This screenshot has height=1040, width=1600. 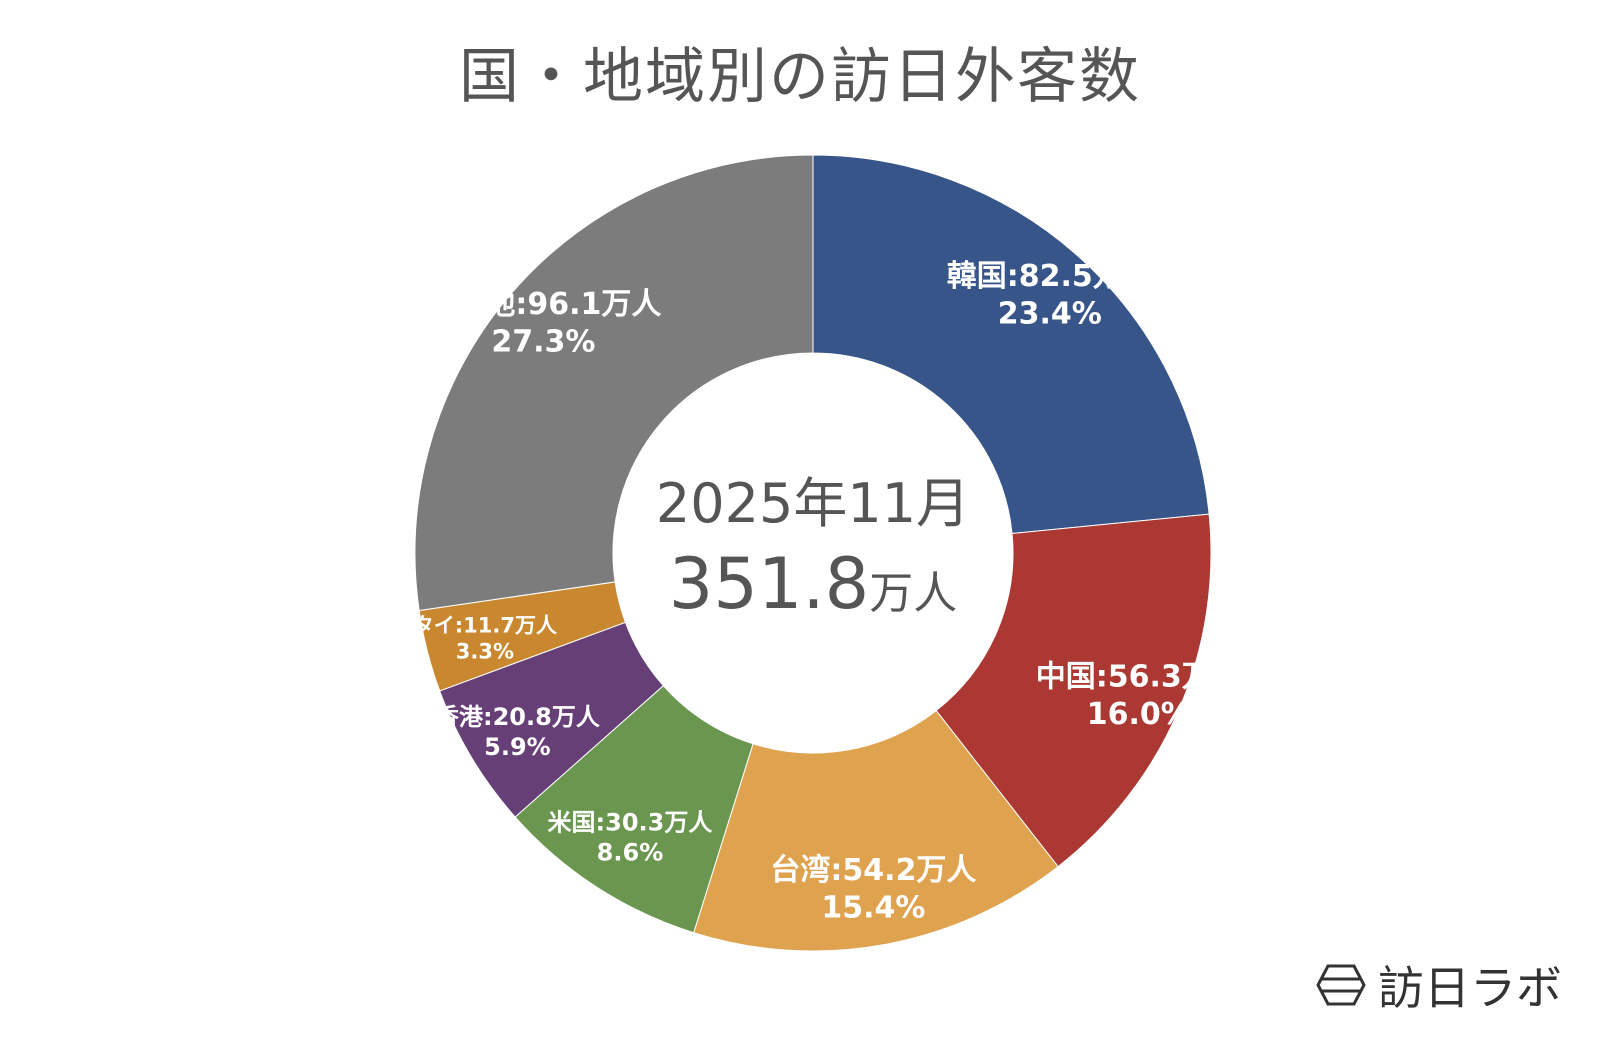 I want to click on chart-title: 国・地域別の訪日外客数, so click(x=800, y=77).